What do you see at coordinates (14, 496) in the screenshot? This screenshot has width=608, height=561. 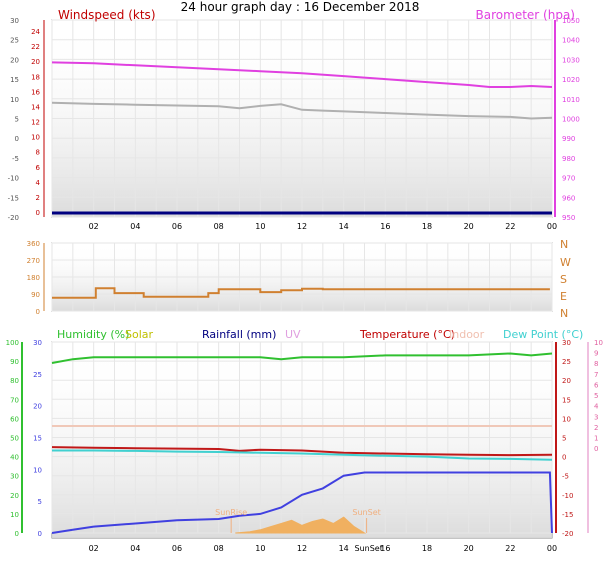 I see `y-tick-humidity: 20` at bounding box center [14, 496].